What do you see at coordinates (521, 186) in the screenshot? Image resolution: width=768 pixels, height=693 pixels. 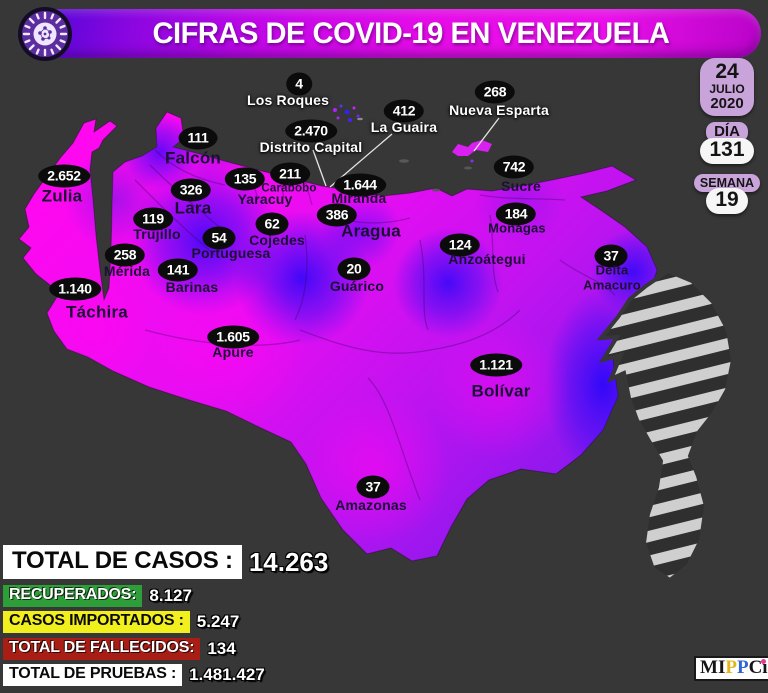 I see `state-name-sucre: Sucre` at bounding box center [521, 186].